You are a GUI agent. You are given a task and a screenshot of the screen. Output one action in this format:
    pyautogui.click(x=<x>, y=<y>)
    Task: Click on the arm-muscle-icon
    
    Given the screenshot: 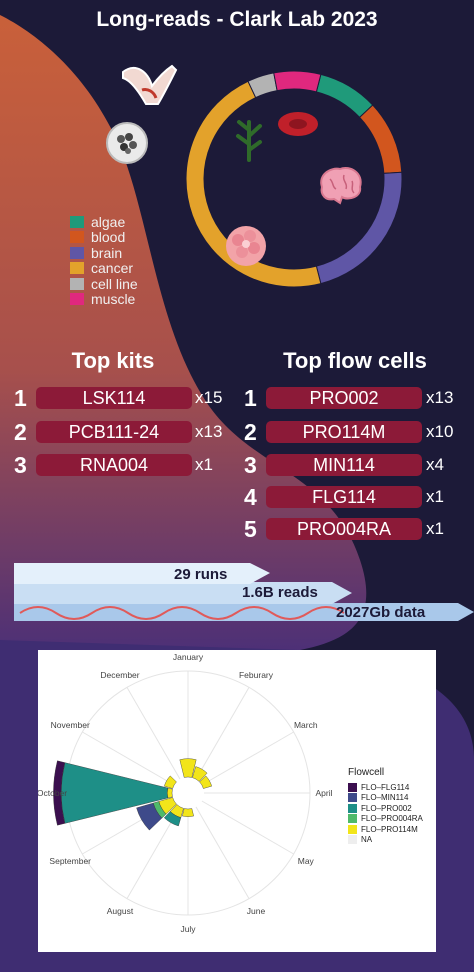 What is the action you would take?
    pyautogui.click(x=150, y=84)
    